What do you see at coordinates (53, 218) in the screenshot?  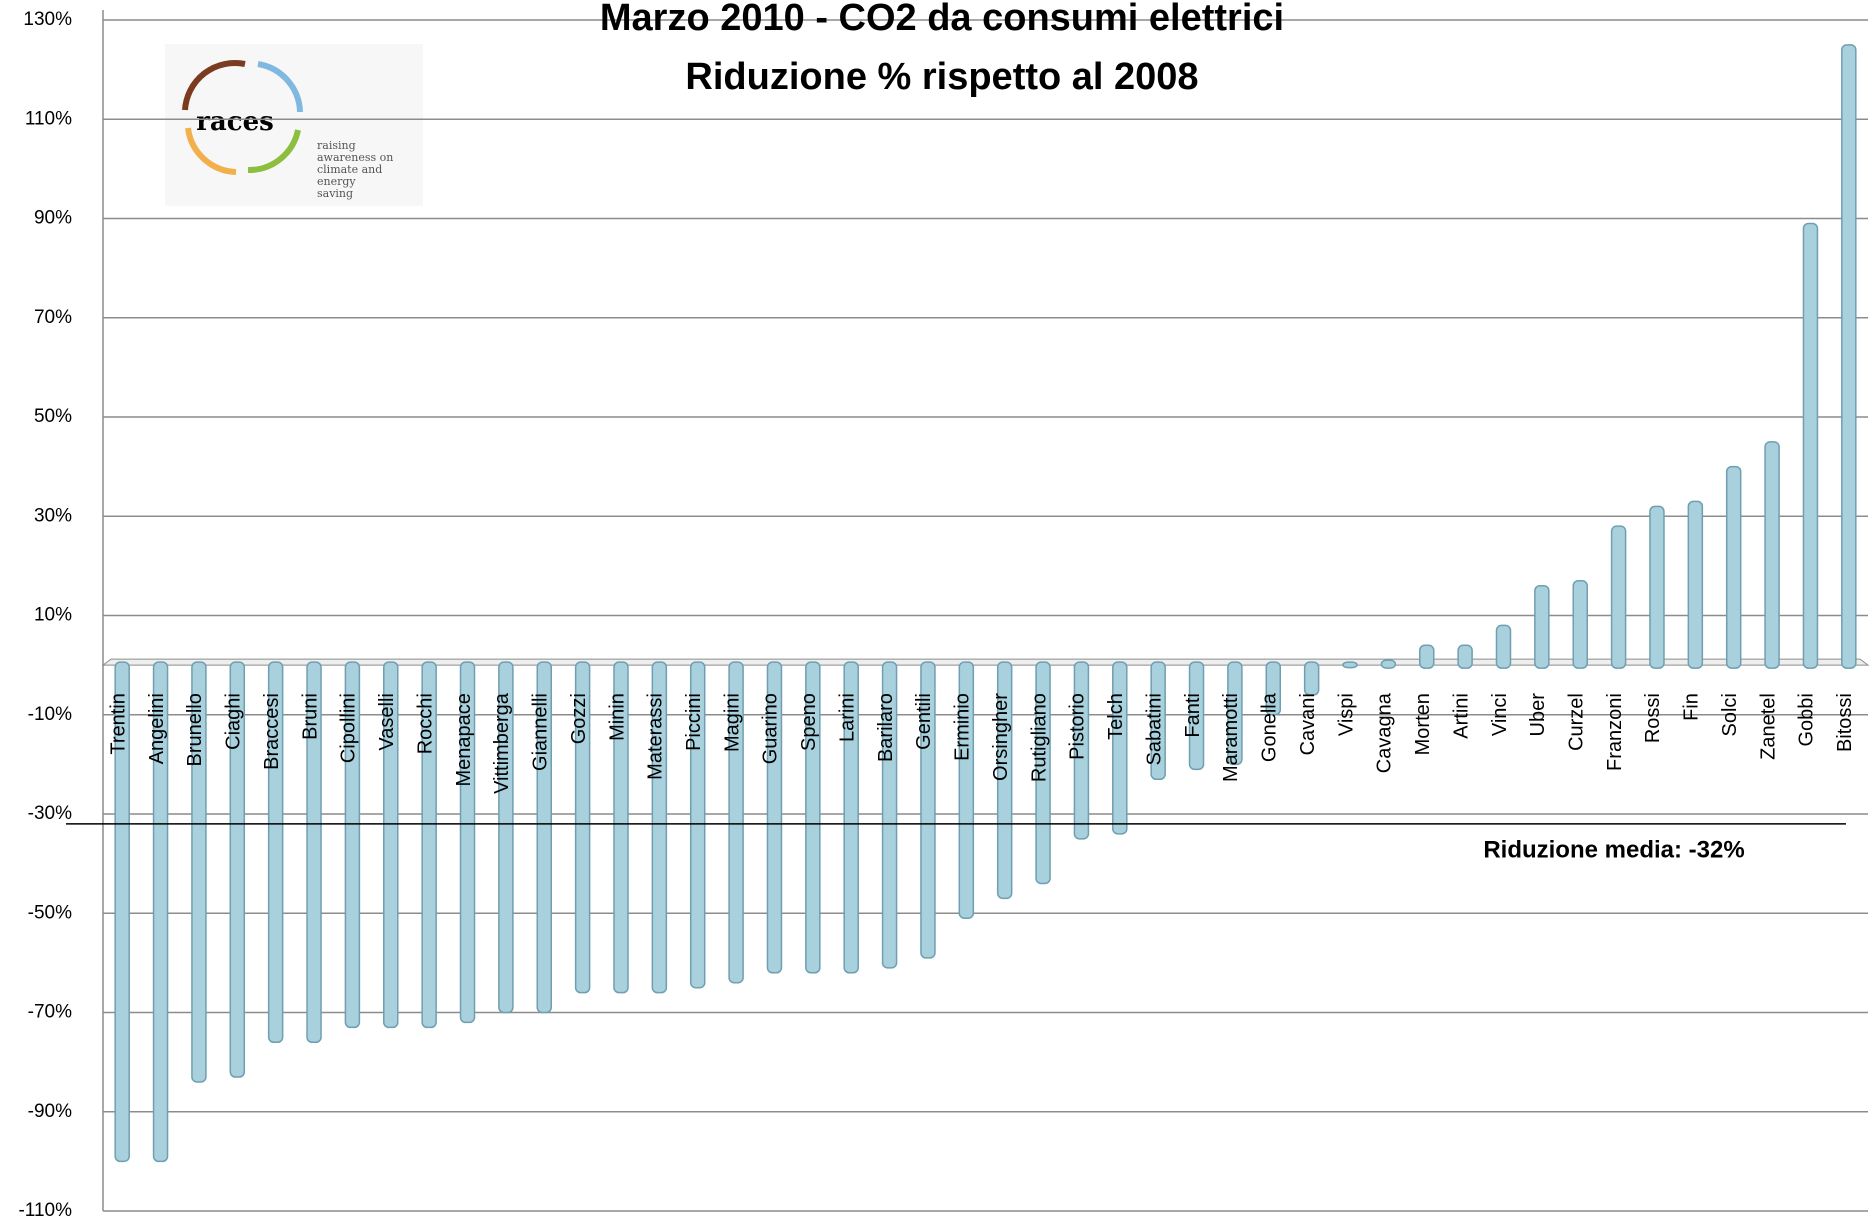 I see `y-tick-label: 90%` at bounding box center [53, 218].